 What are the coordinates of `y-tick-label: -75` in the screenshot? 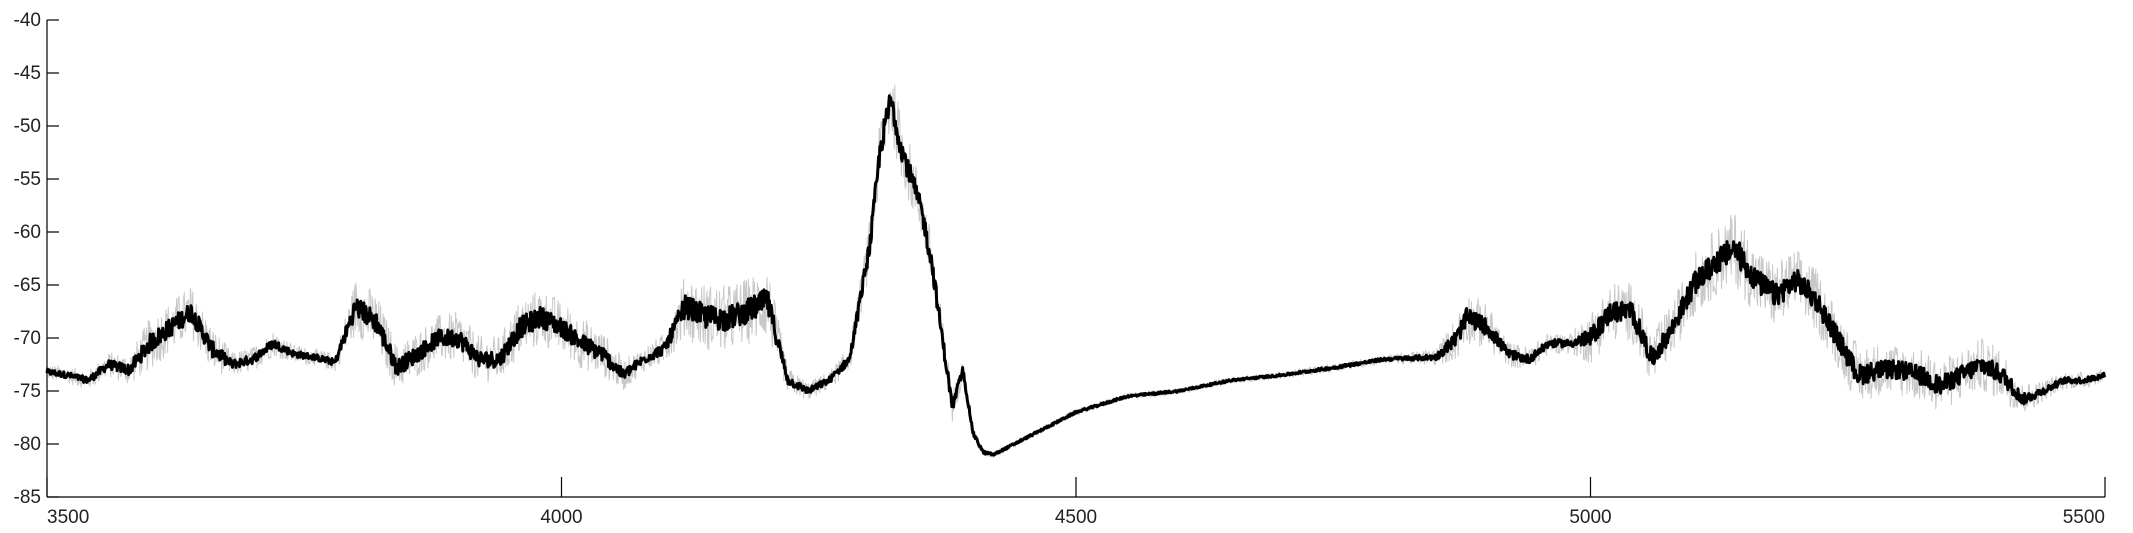 It's located at (27, 391).